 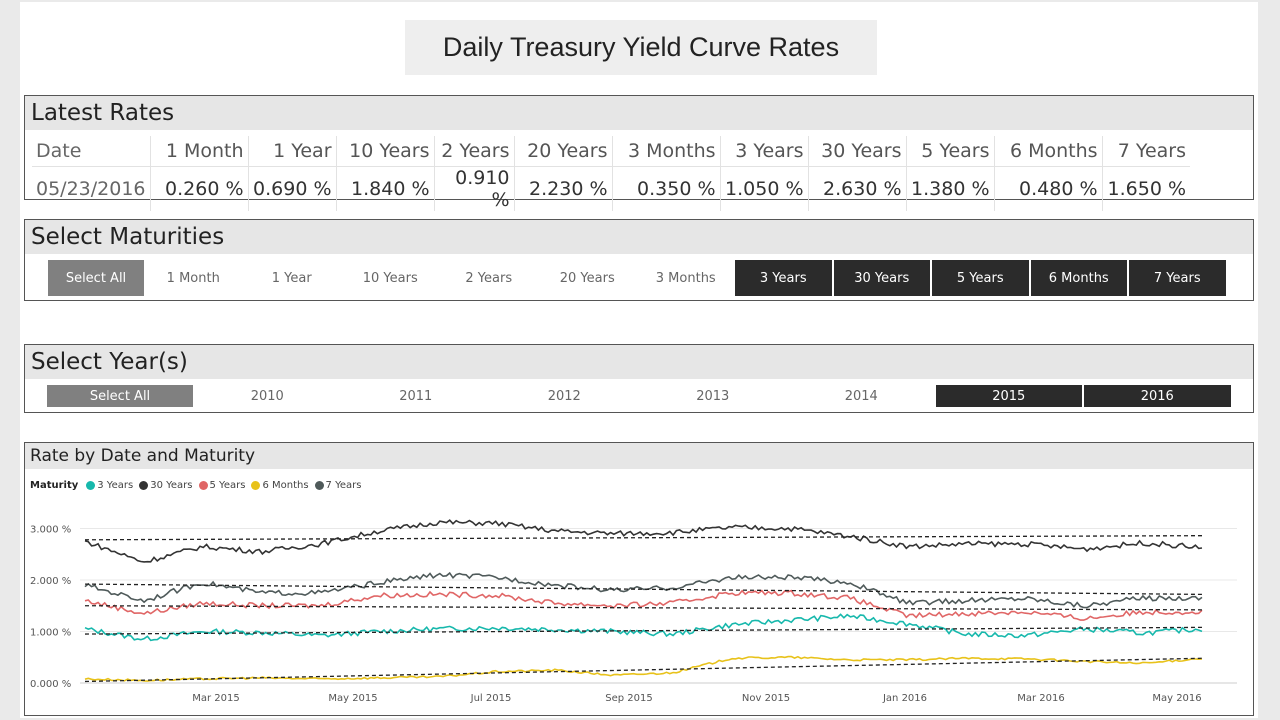 What do you see at coordinates (1009, 396) in the screenshot?
I see `year-option-2015: 2015` at bounding box center [1009, 396].